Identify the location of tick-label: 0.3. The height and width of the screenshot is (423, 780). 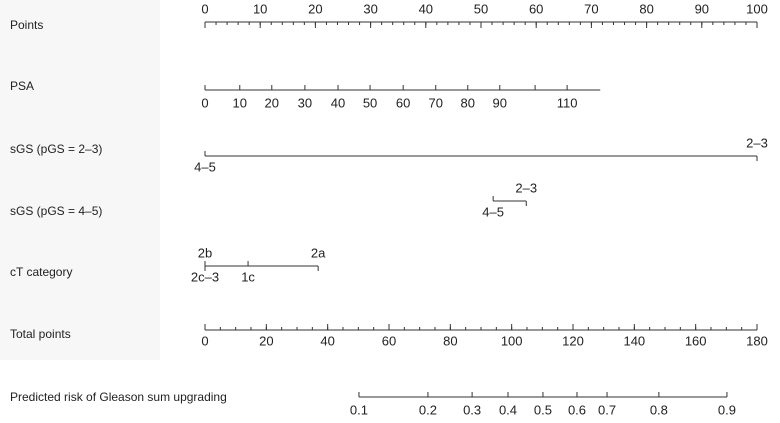
(472, 409).